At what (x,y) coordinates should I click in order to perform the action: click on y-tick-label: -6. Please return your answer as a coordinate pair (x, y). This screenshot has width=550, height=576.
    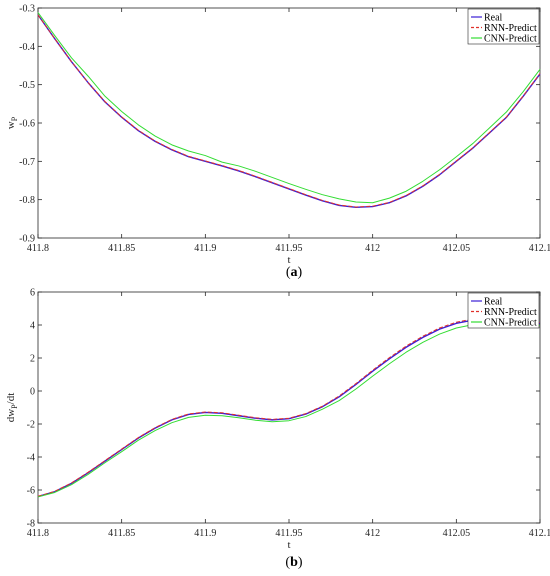
    Looking at the image, I should click on (31, 491).